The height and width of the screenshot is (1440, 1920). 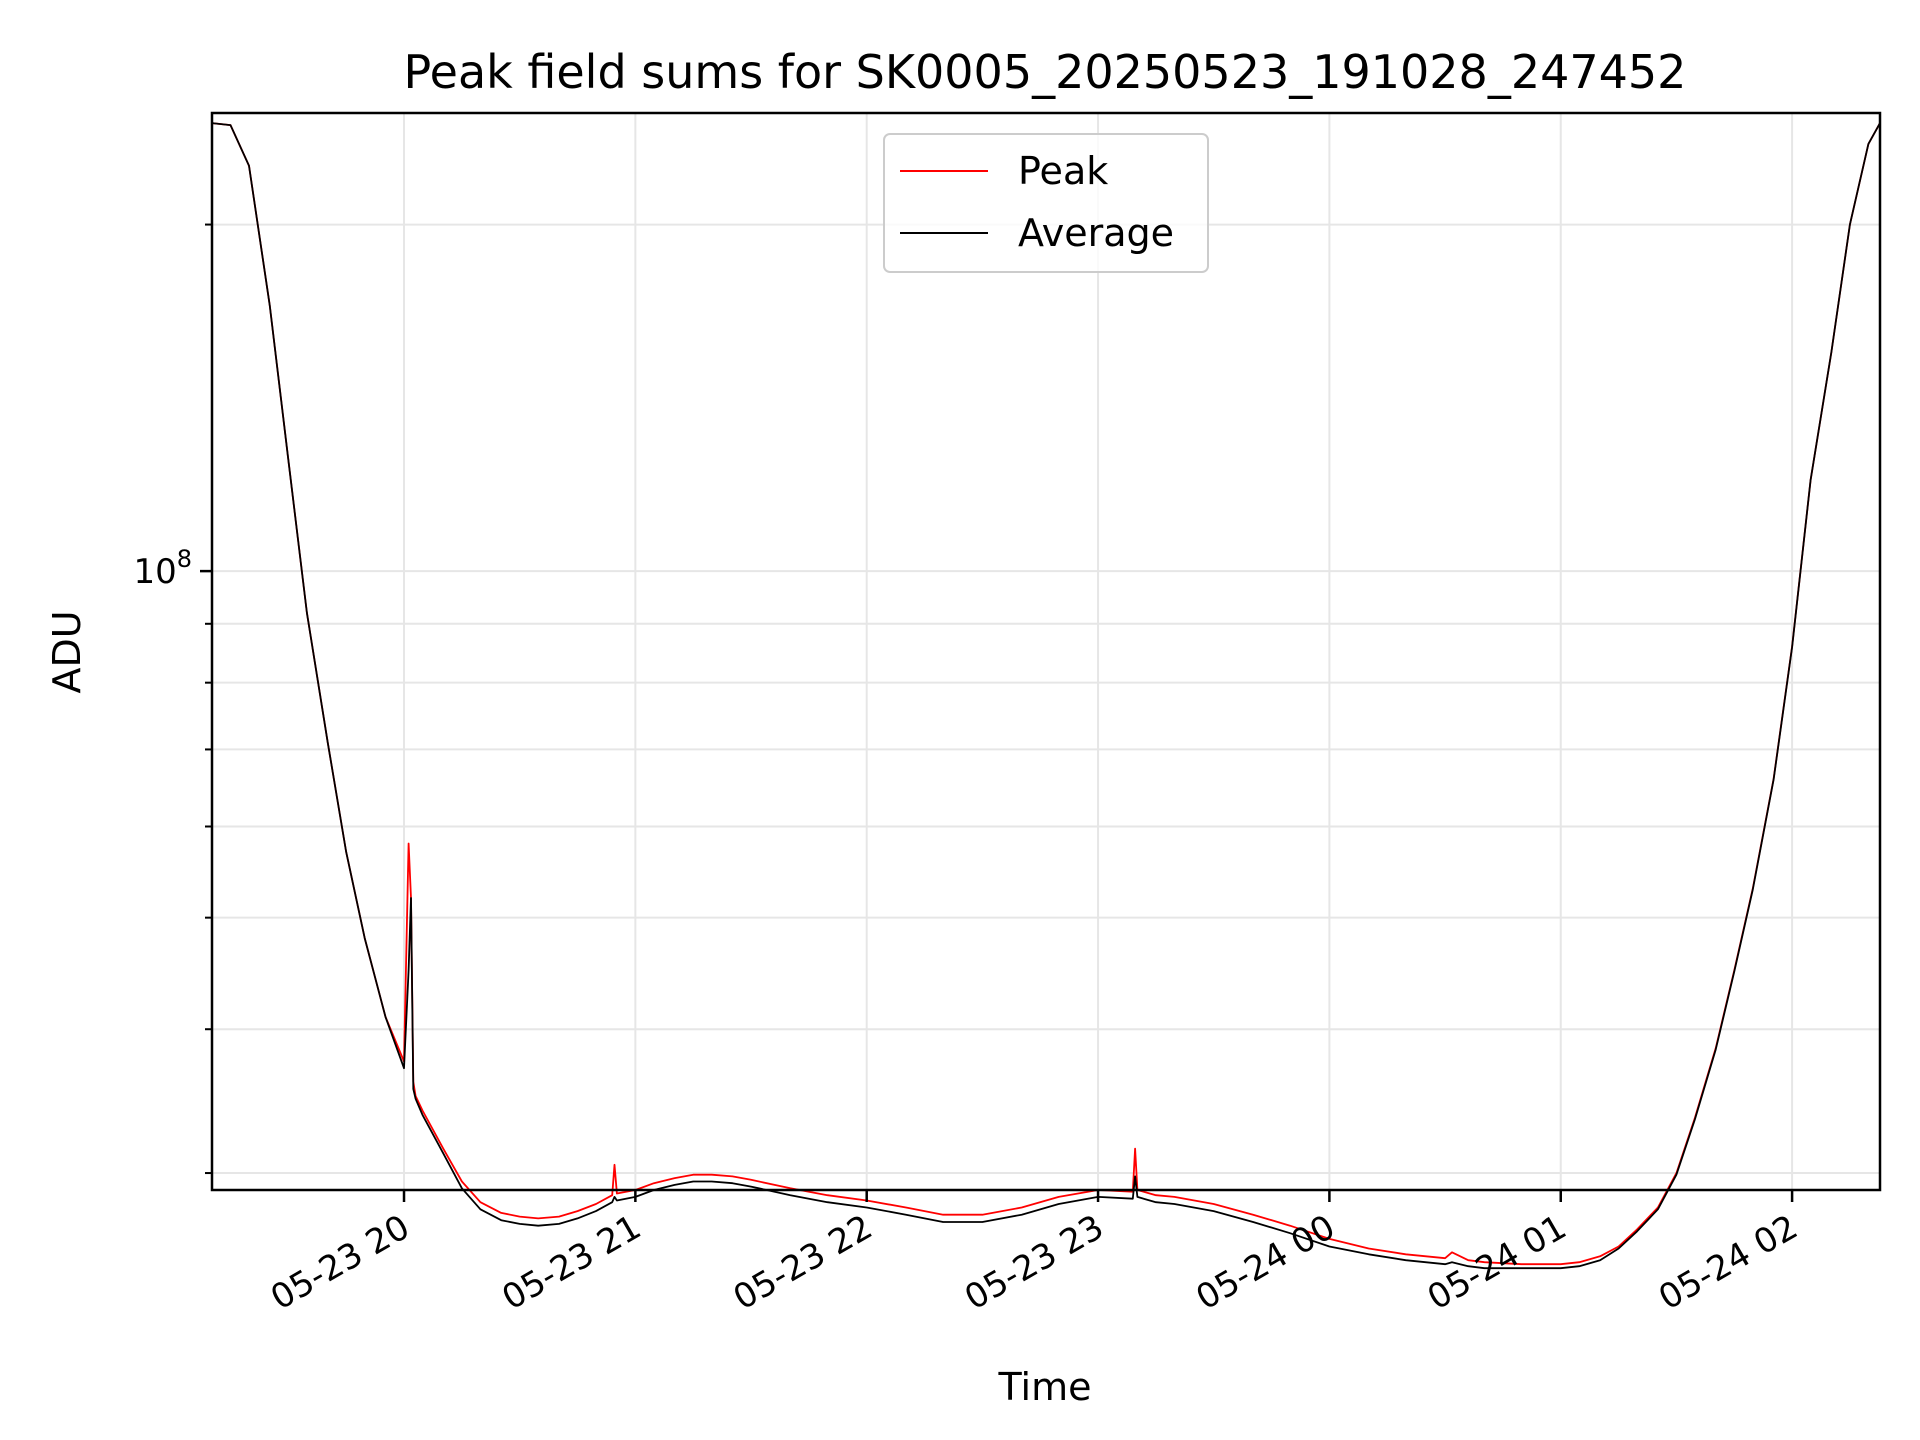 What do you see at coordinates (67, 651) in the screenshot?
I see `y-axis-label: ADU` at bounding box center [67, 651].